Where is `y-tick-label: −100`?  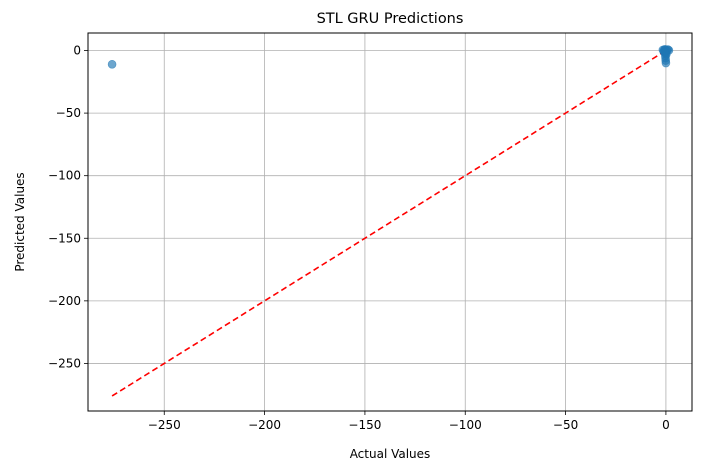 y-tick-label: −100 is located at coordinates (64, 176).